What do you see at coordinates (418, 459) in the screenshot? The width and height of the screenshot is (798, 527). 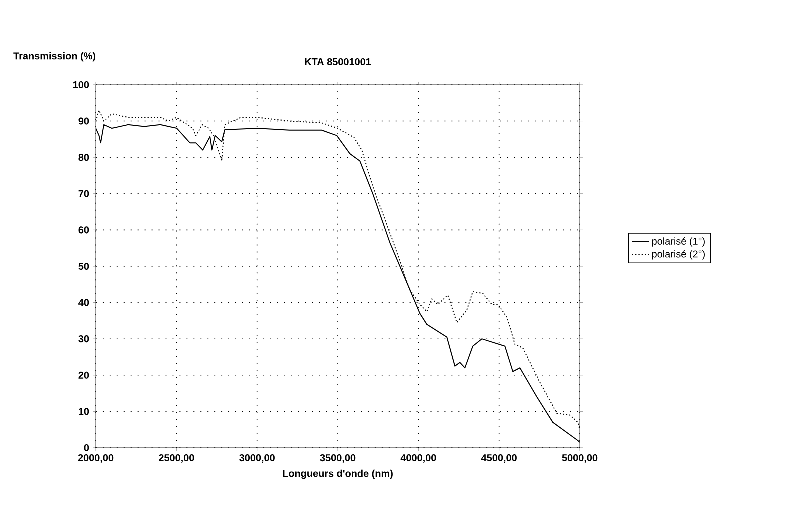 I see `x-tick-label: 4000,00` at bounding box center [418, 459].